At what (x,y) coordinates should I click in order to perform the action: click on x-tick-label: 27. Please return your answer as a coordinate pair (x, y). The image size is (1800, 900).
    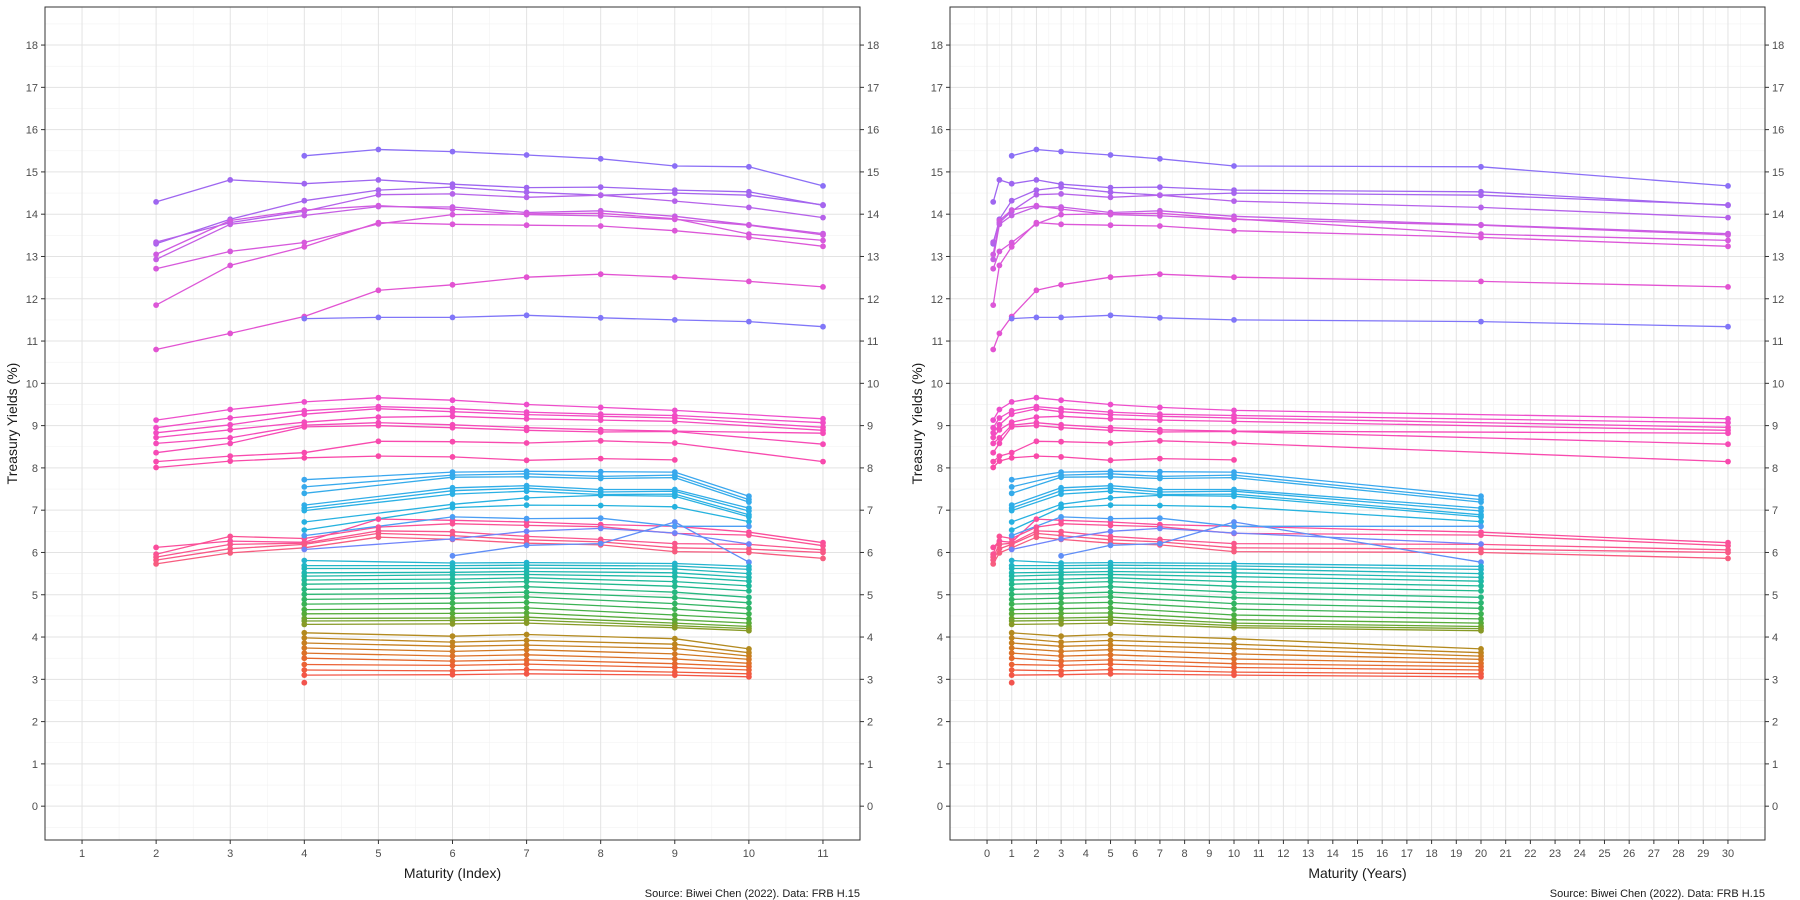
    Looking at the image, I should click on (1654, 854).